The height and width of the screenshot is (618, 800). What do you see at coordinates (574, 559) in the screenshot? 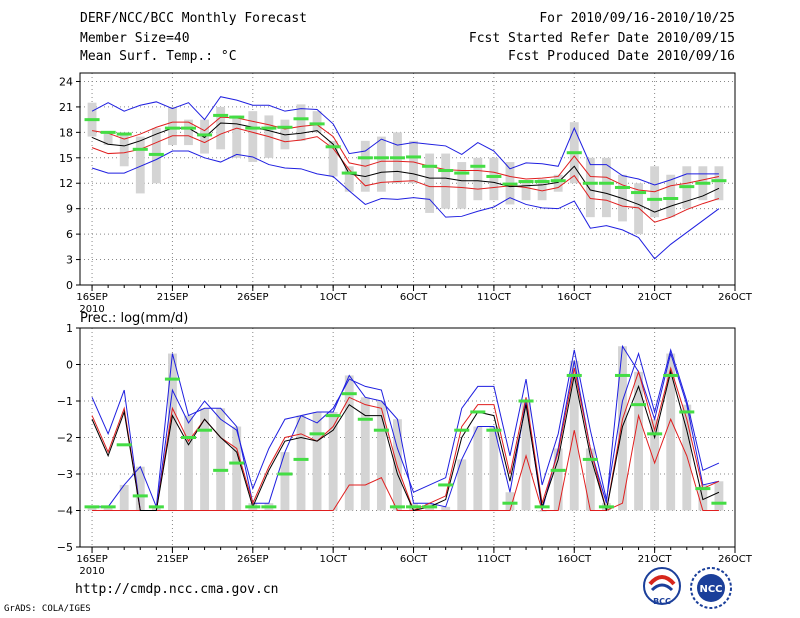
I see `prec-xtick-label: 16OCT` at bounding box center [574, 559].